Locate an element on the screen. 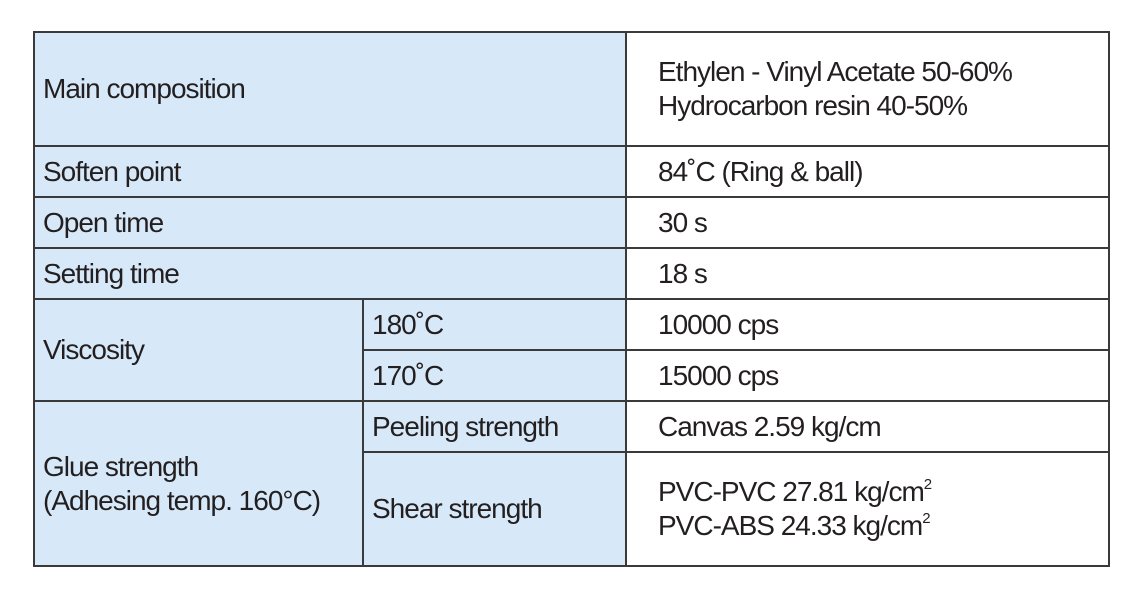 This screenshot has width=1140, height=601. sub-label: Peeling strength is located at coordinates (494, 426).